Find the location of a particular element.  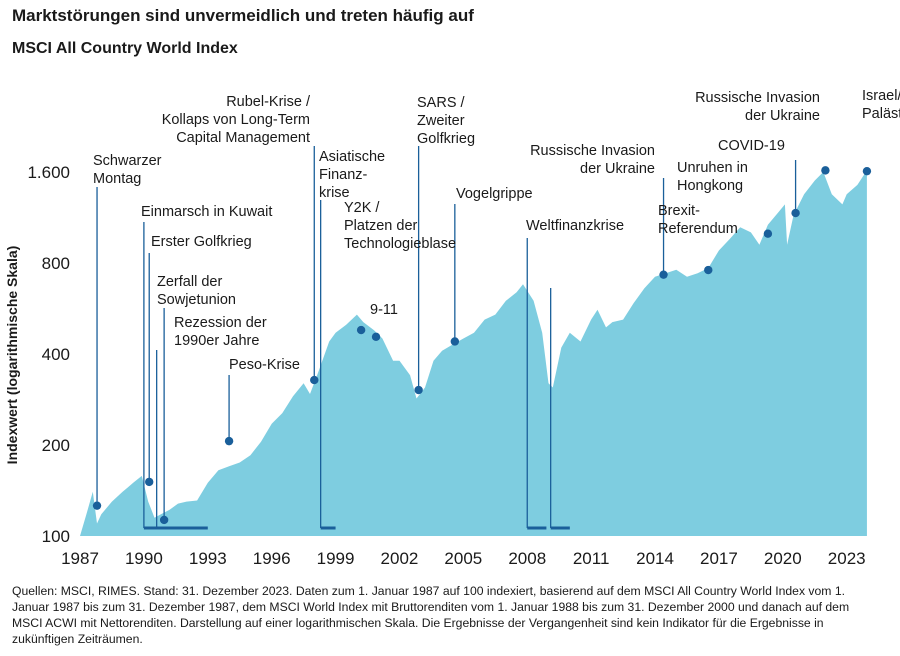

event-label: Peso-Krise is located at coordinates (264, 365).